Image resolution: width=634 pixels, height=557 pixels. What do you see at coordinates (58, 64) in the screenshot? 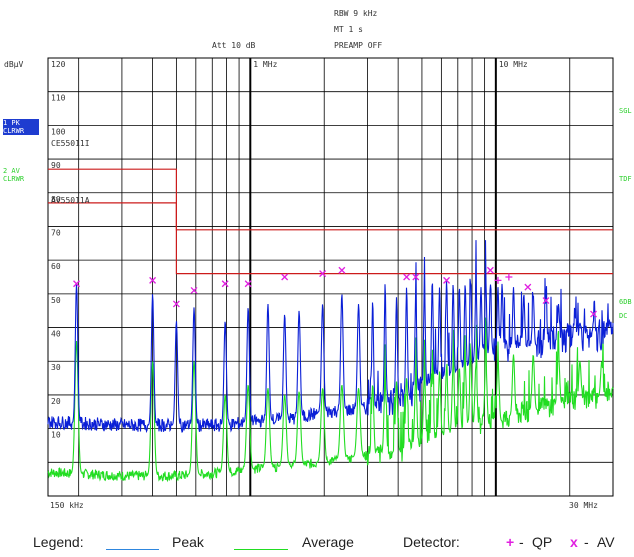
I see `y-tick-label: 120` at bounding box center [58, 64].